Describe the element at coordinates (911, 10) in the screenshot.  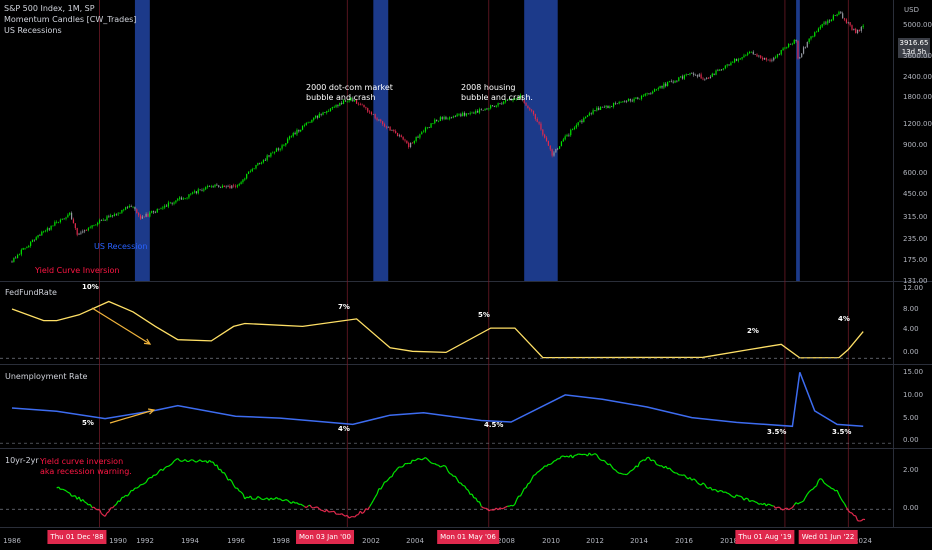
I see `currency-label: USD` at that location.